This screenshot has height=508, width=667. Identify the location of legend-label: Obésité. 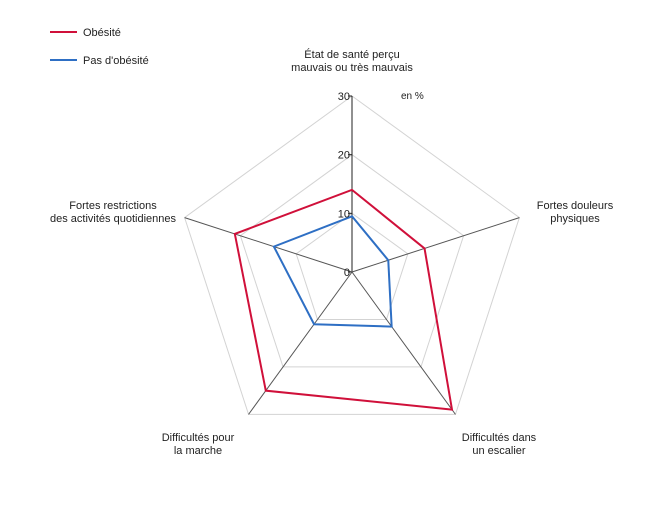
(102, 33).